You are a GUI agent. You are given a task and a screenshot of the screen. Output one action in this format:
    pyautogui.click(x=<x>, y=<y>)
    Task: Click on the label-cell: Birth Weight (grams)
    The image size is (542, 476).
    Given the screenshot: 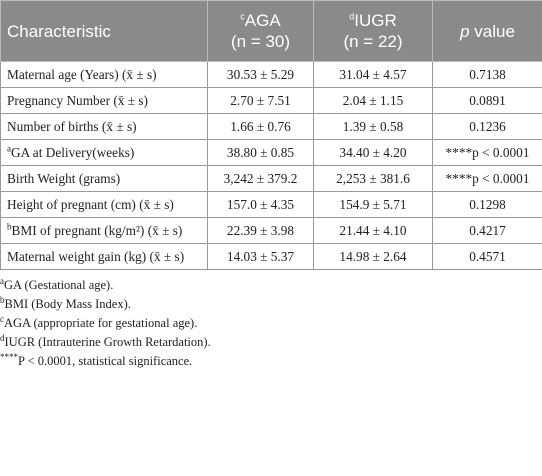 What is the action you would take?
    pyautogui.click(x=104, y=178)
    